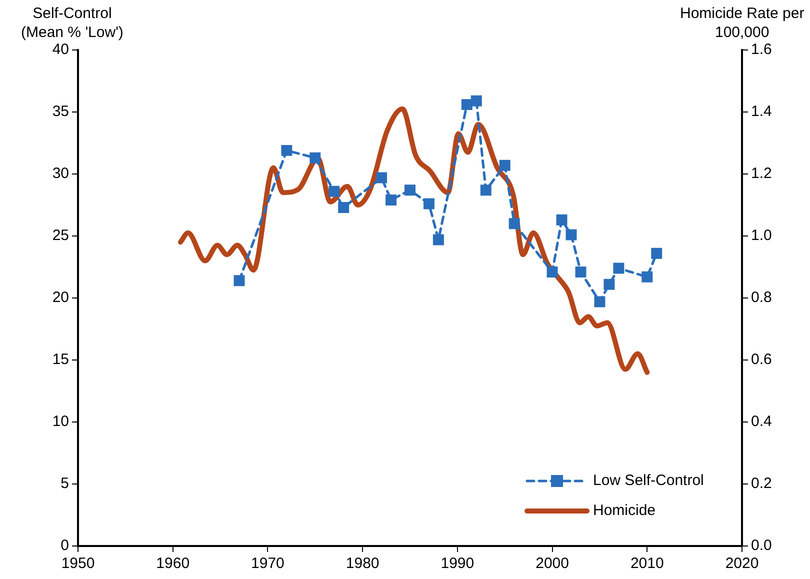 This screenshot has height=579, width=810. What do you see at coordinates (552, 563) in the screenshot?
I see `x-tick-label: 2000` at bounding box center [552, 563].